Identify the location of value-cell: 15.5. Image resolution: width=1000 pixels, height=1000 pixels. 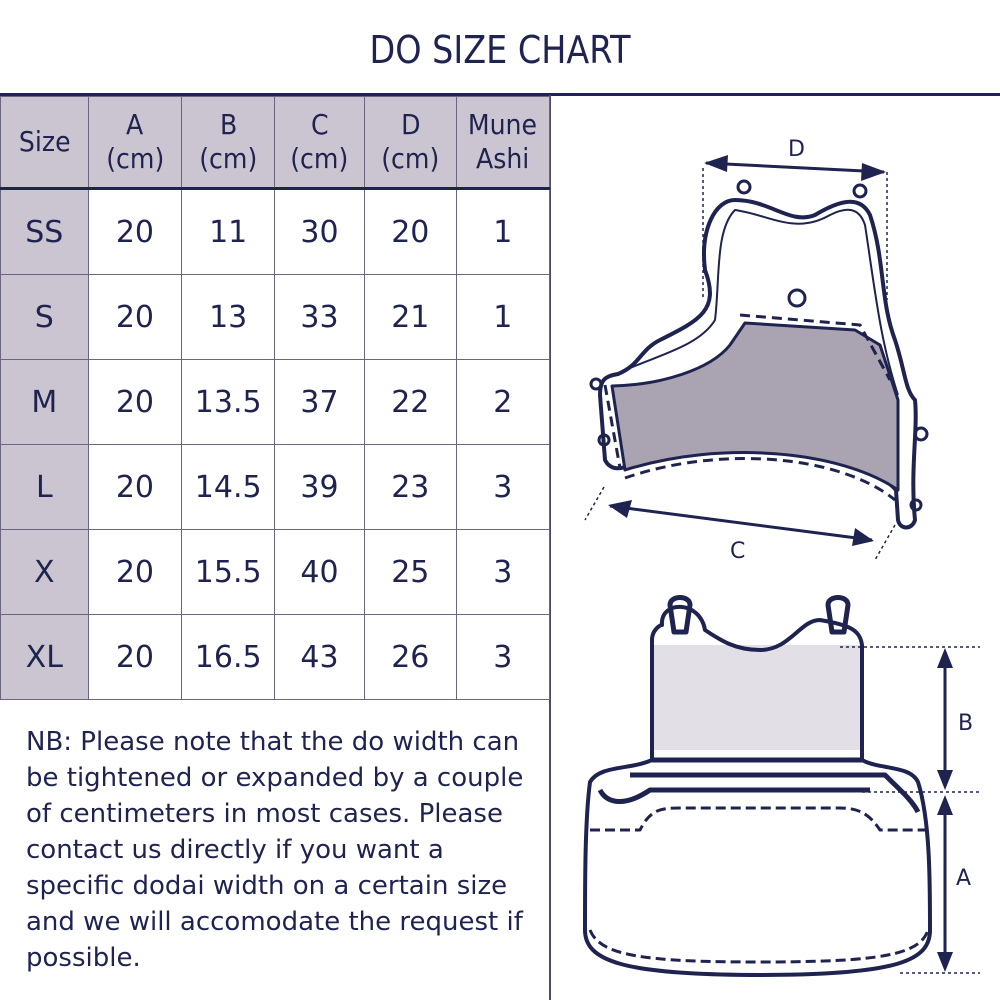
(228, 572).